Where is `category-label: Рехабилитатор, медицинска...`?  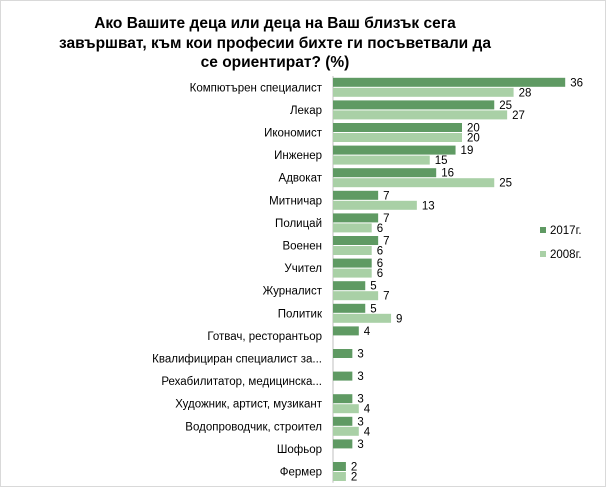 category-label: Рехабилитатор, медицинска... is located at coordinates (241, 382).